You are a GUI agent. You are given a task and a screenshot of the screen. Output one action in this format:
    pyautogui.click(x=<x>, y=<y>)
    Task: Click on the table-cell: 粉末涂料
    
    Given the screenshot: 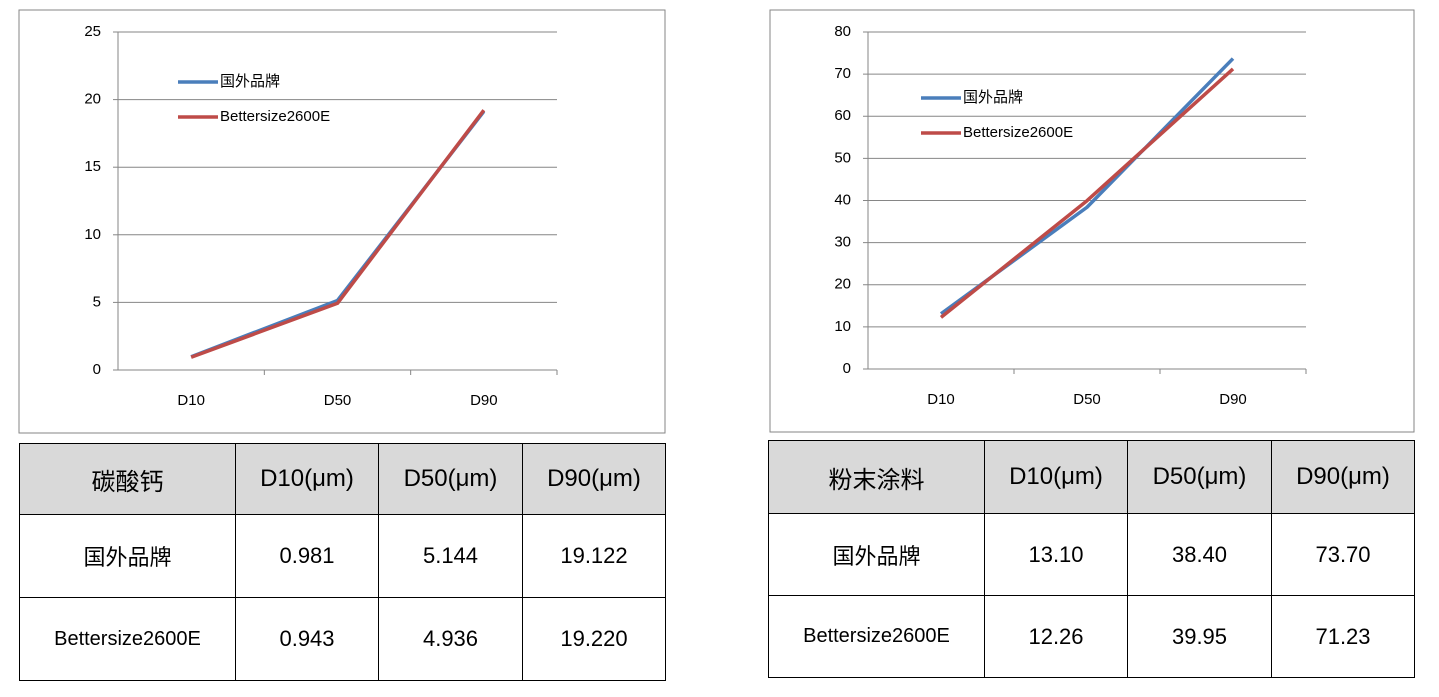 What is the action you would take?
    pyautogui.click(x=876, y=477)
    